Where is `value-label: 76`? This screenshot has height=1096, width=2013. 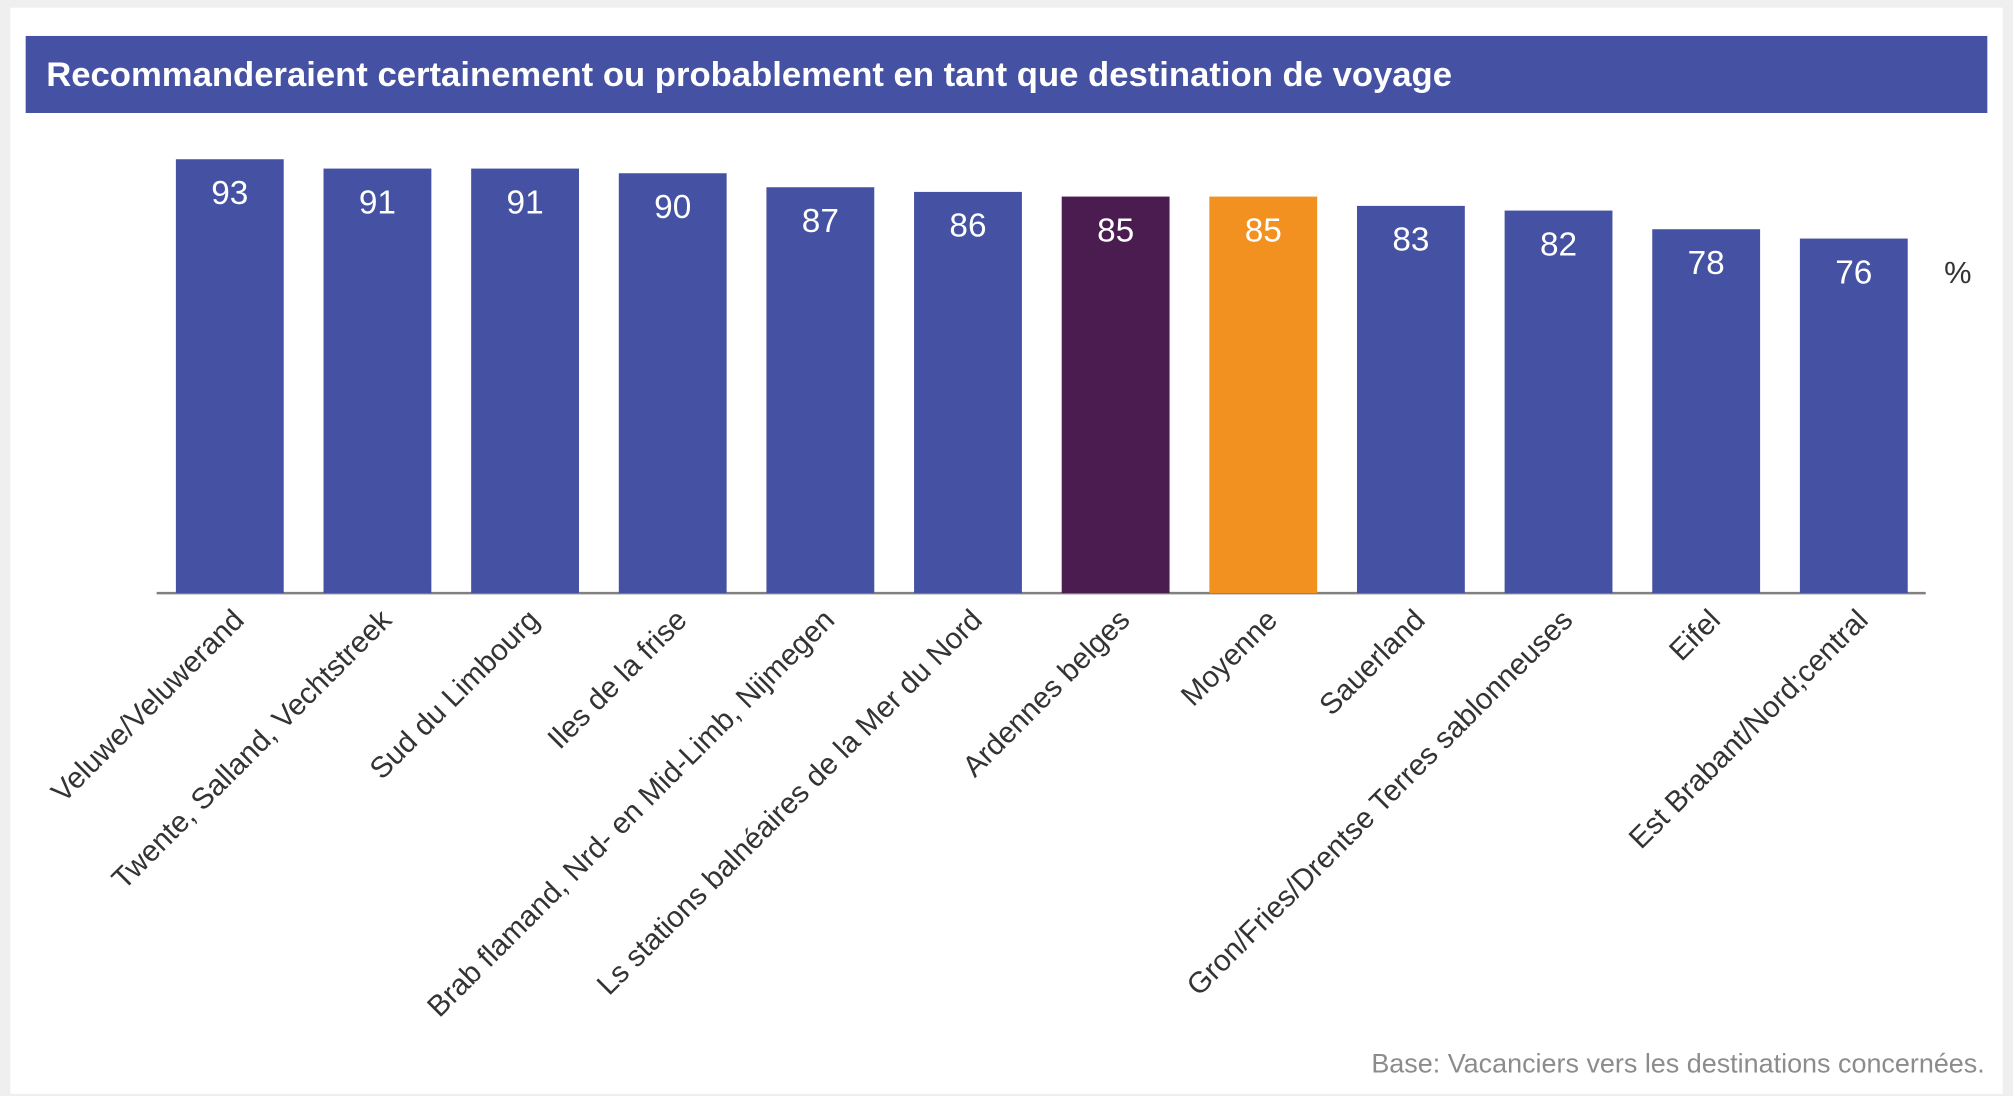
value-label: 76 is located at coordinates (1853, 272).